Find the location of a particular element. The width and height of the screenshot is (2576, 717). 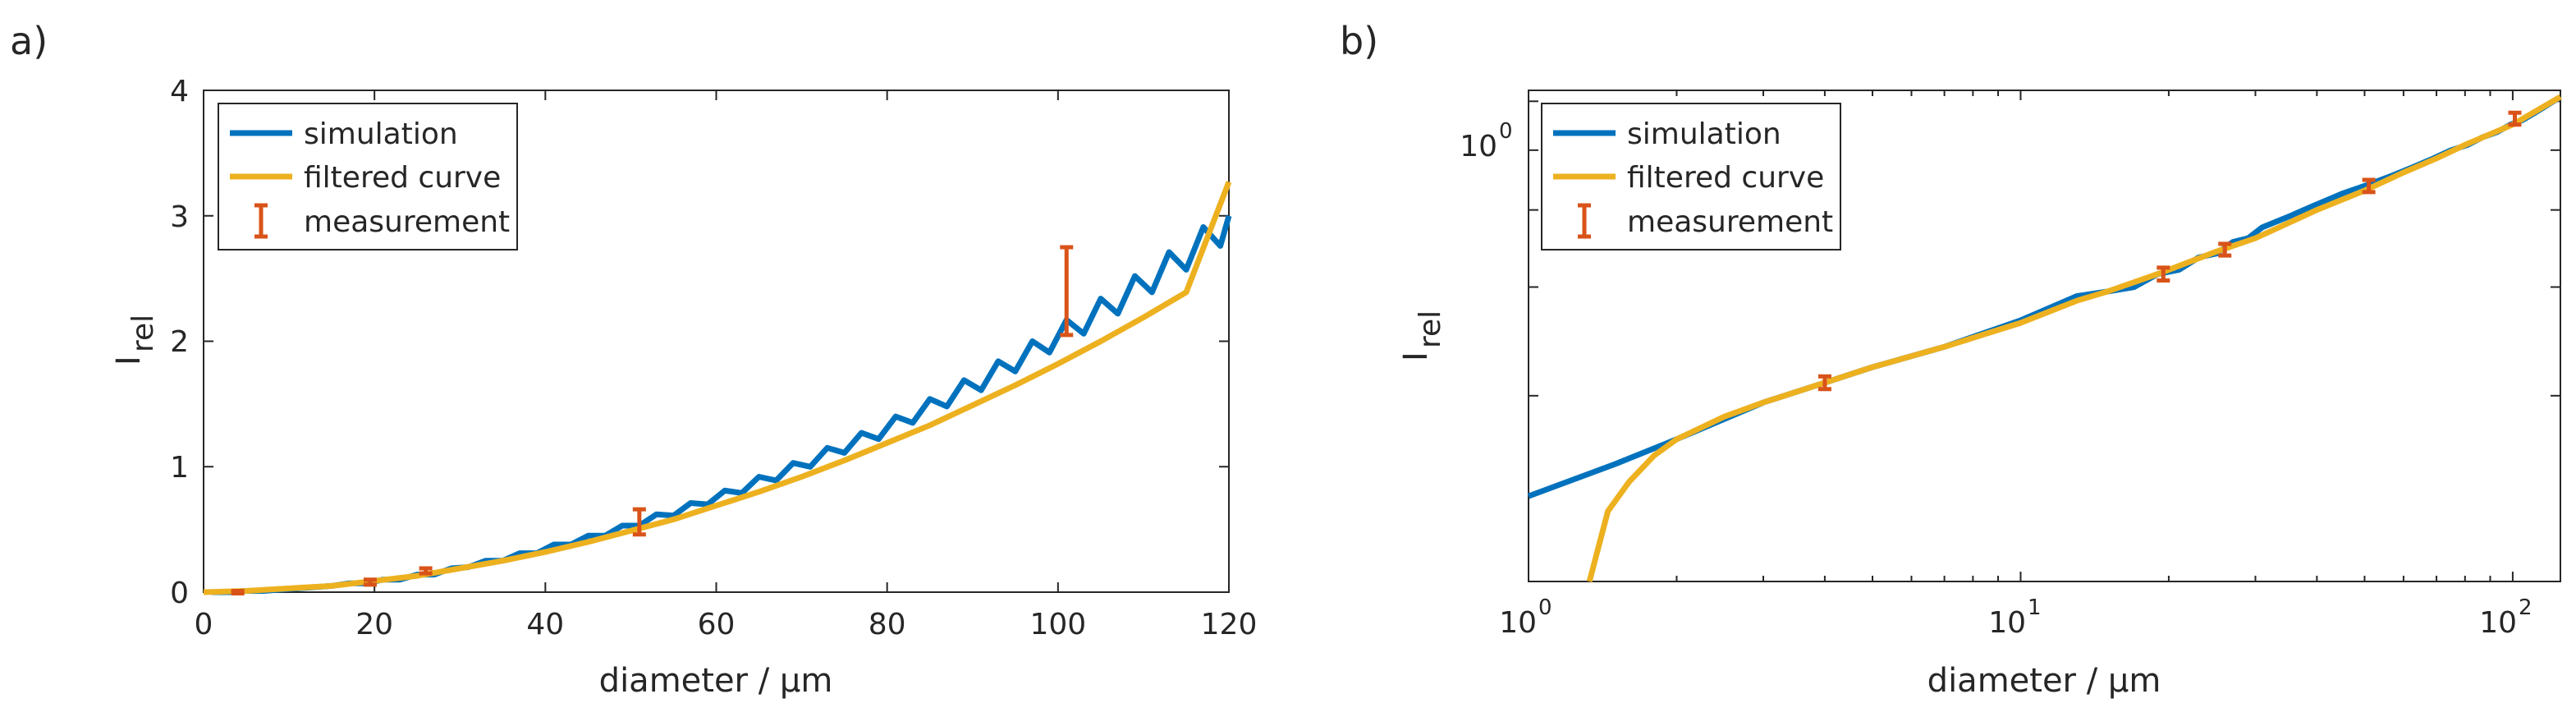

panel-b-legend-measurement-label: measurement is located at coordinates (1730, 222).